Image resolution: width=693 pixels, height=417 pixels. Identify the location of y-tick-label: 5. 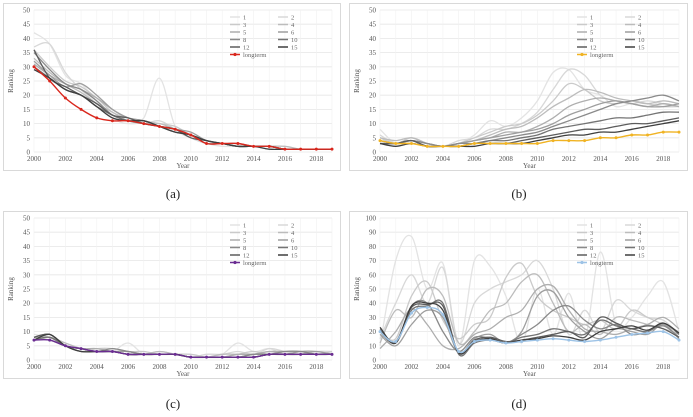
(29, 138).